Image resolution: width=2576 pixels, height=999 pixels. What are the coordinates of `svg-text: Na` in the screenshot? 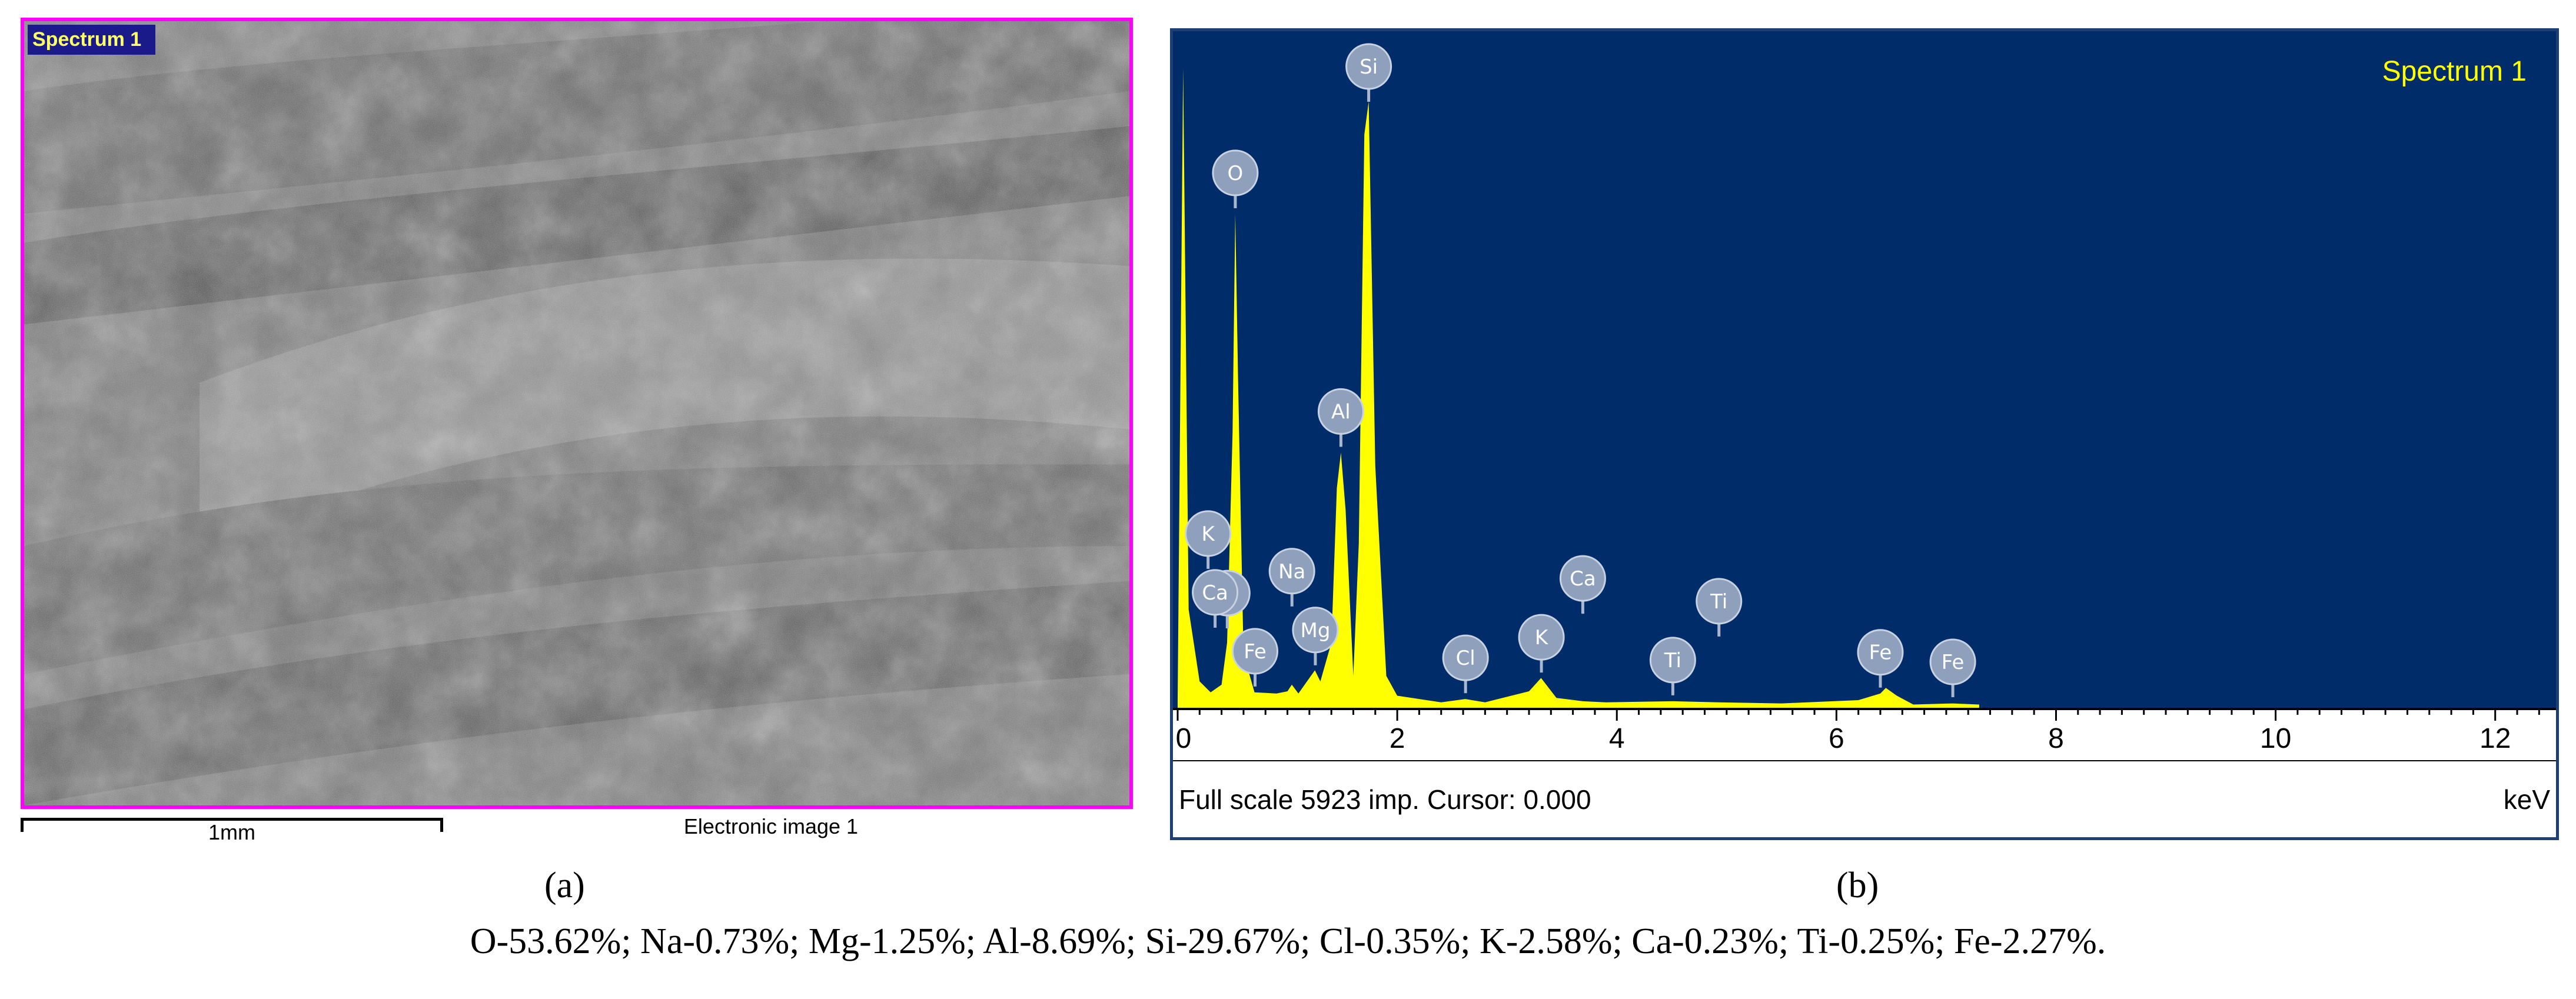 It's located at (1291, 572).